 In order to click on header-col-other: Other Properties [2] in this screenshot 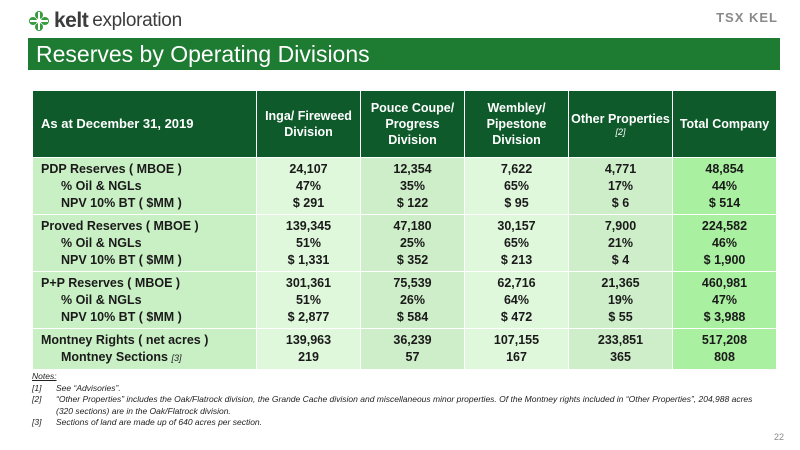, I will do `click(620, 124)`.